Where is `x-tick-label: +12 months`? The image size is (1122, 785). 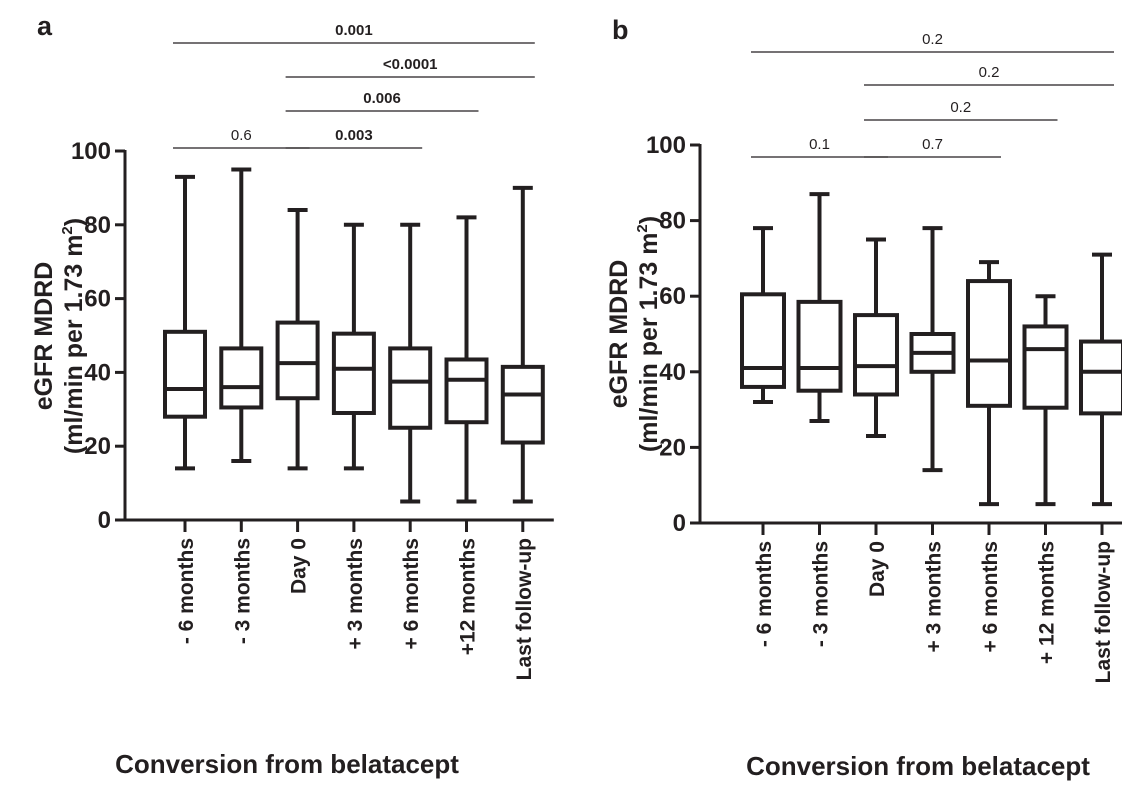
x-tick-label: +12 months is located at coordinates (468, 596).